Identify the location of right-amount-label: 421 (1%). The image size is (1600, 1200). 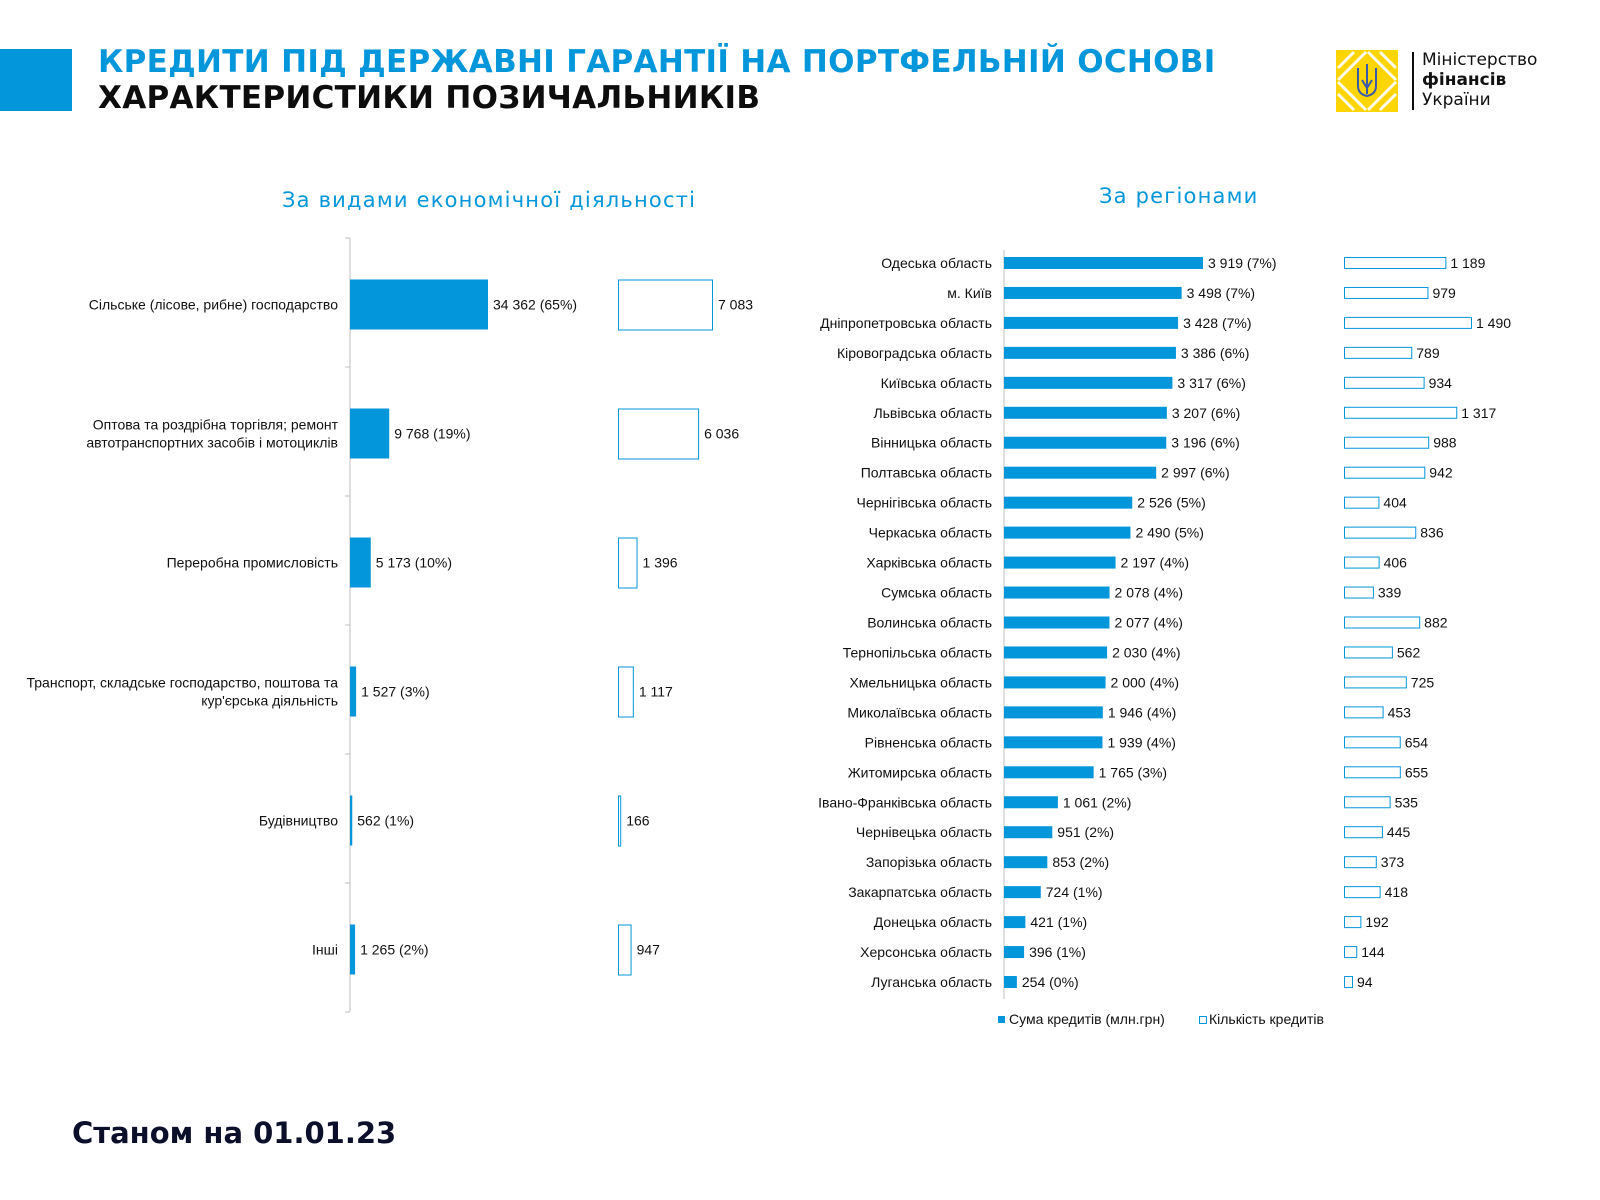
(1058, 922).